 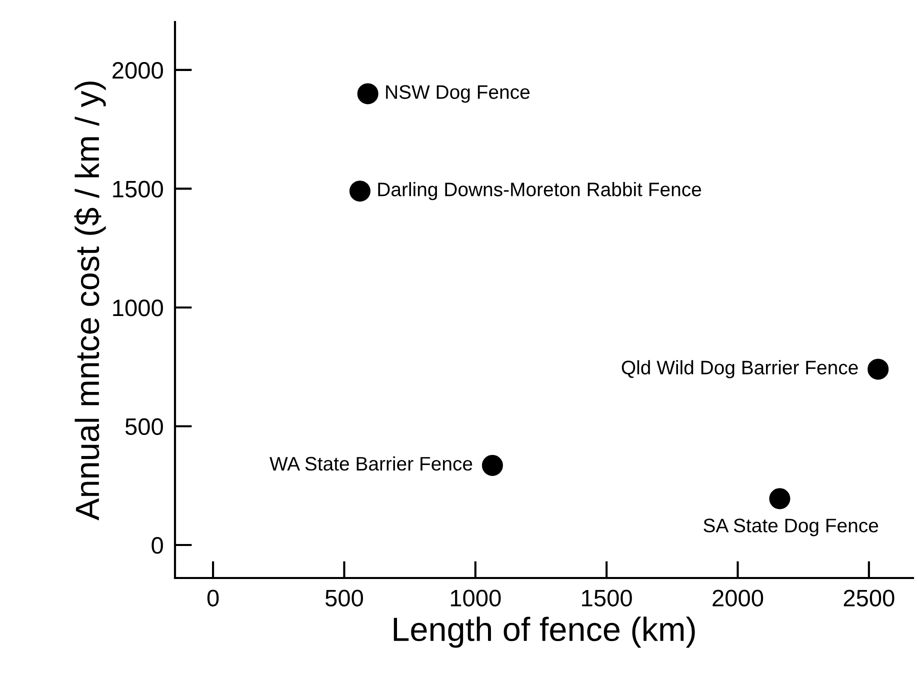 What do you see at coordinates (157, 545) in the screenshot?
I see `y-tick-label: 0` at bounding box center [157, 545].